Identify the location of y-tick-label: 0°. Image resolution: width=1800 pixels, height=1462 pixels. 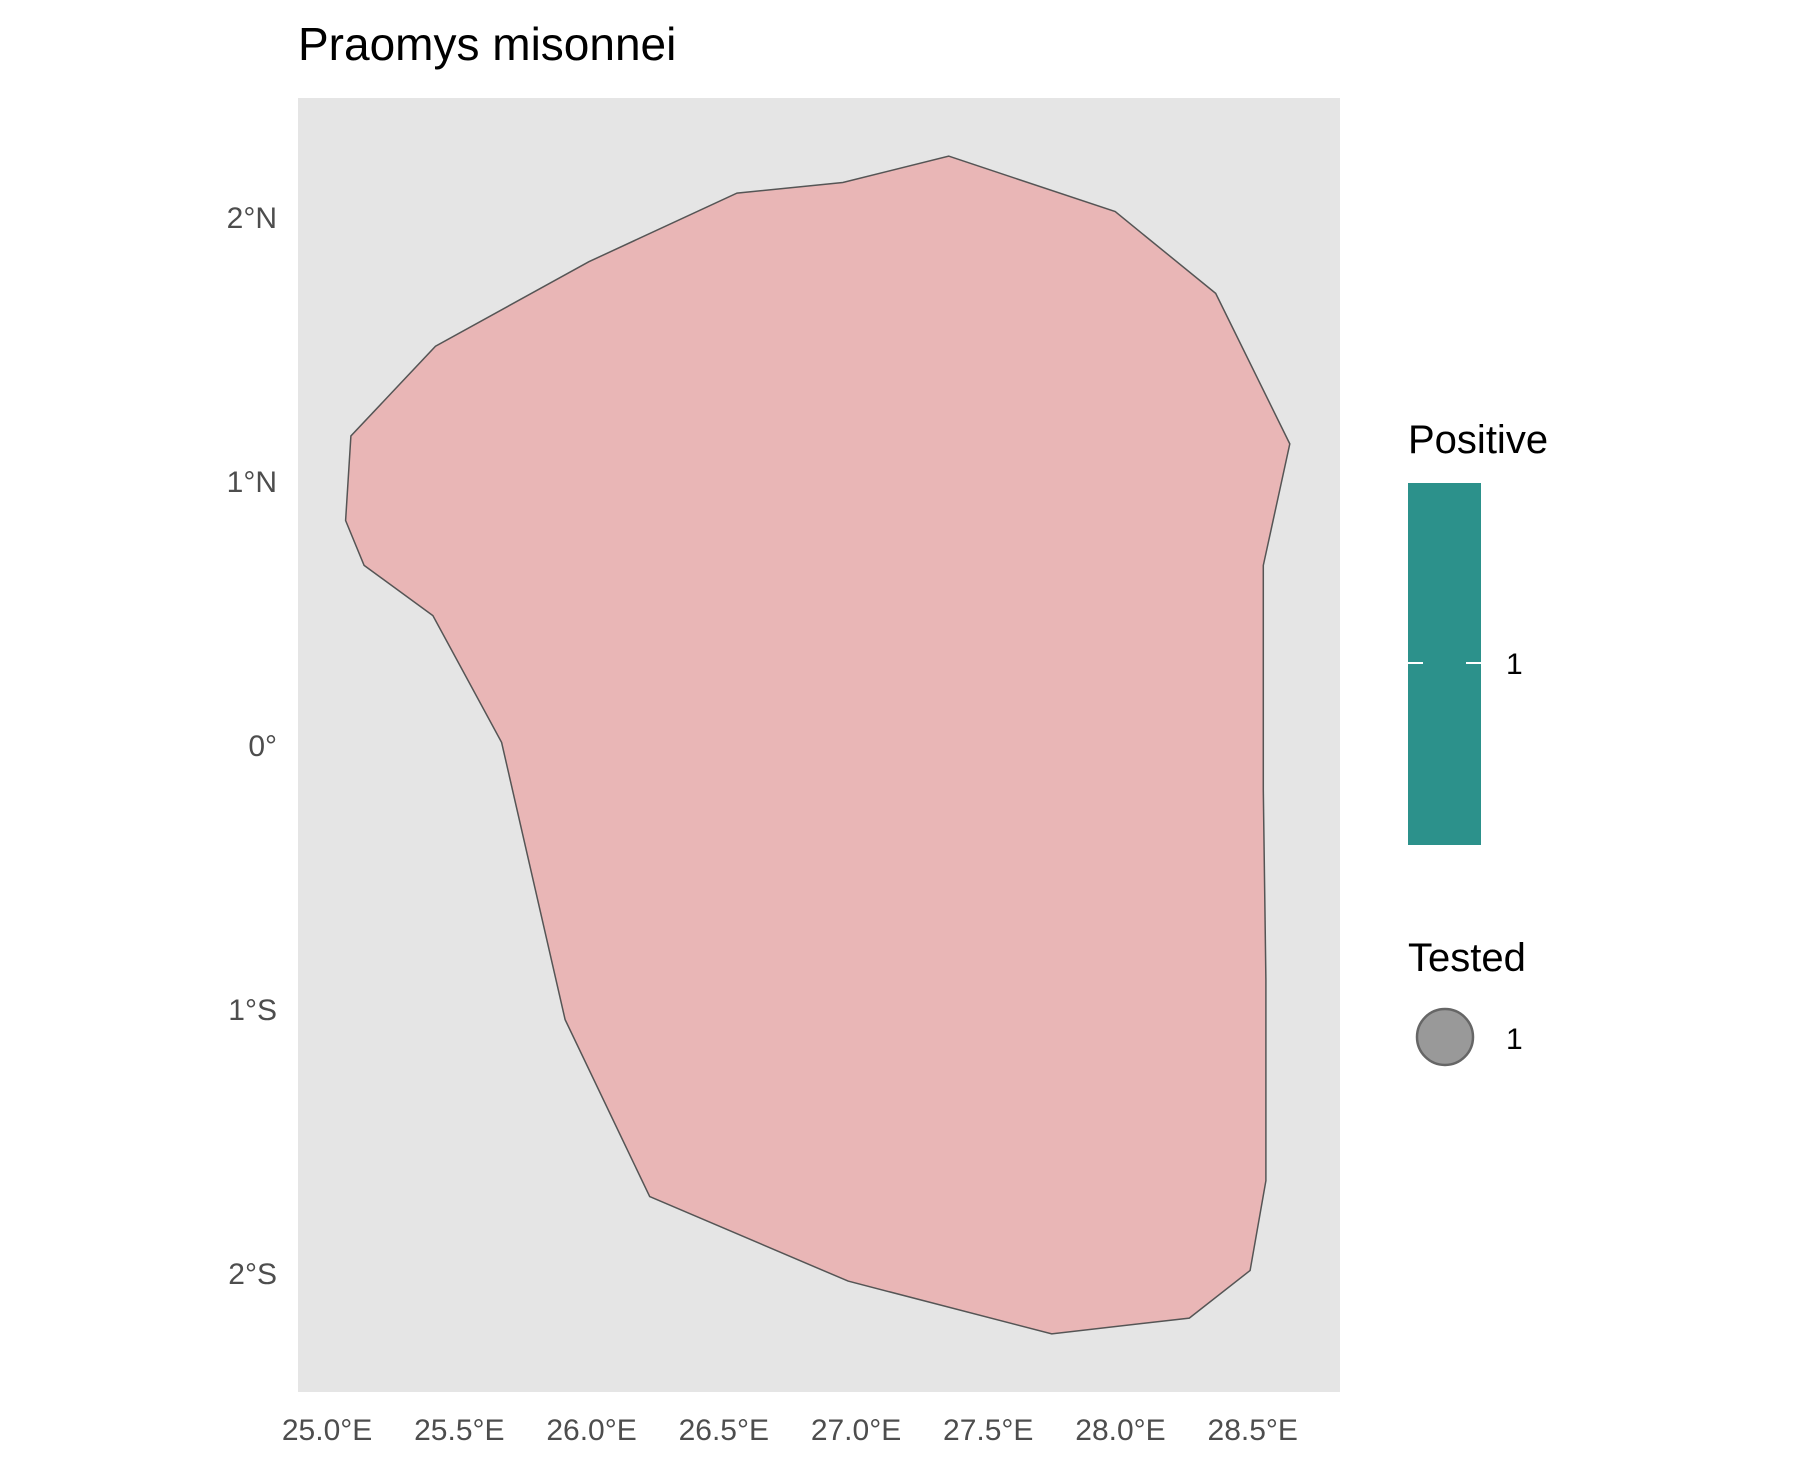
(262, 746).